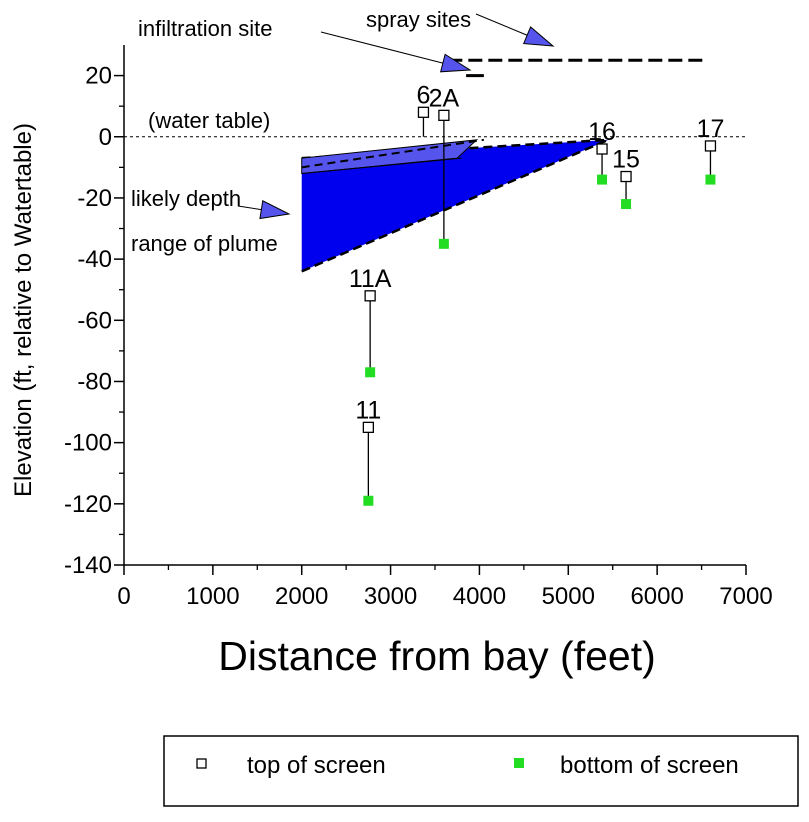  What do you see at coordinates (212, 596) in the screenshot?
I see `x-tick-label: 1000` at bounding box center [212, 596].